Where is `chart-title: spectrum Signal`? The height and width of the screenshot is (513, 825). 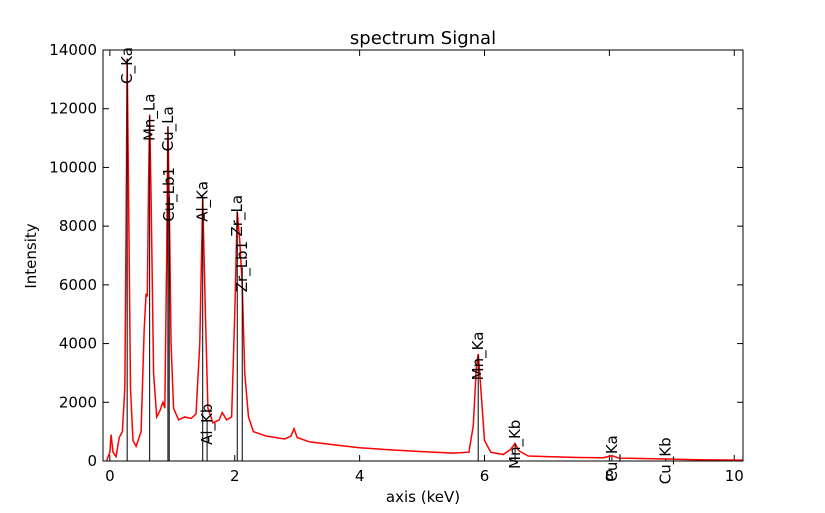 chart-title: spectrum Signal is located at coordinates (423, 38).